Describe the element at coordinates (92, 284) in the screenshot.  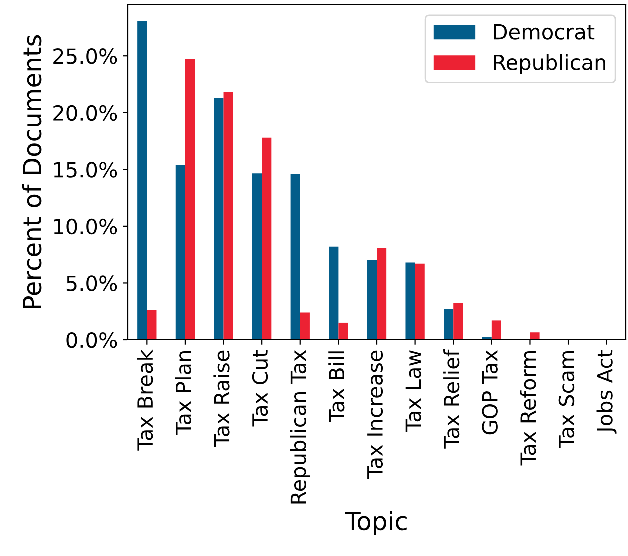
I see `y-tick-label: 5.0%` at that location.